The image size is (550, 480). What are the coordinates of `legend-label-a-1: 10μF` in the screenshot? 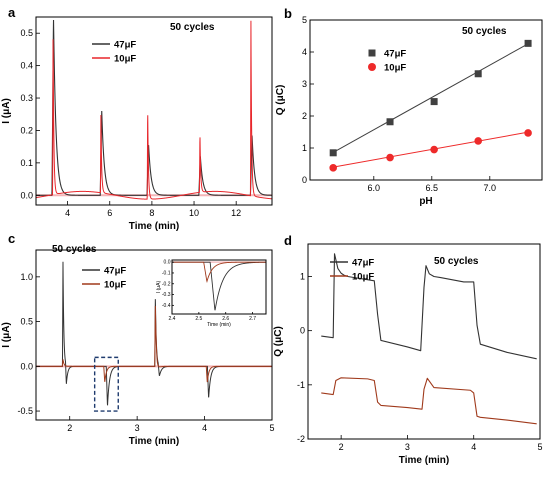 It's located at (125, 59).